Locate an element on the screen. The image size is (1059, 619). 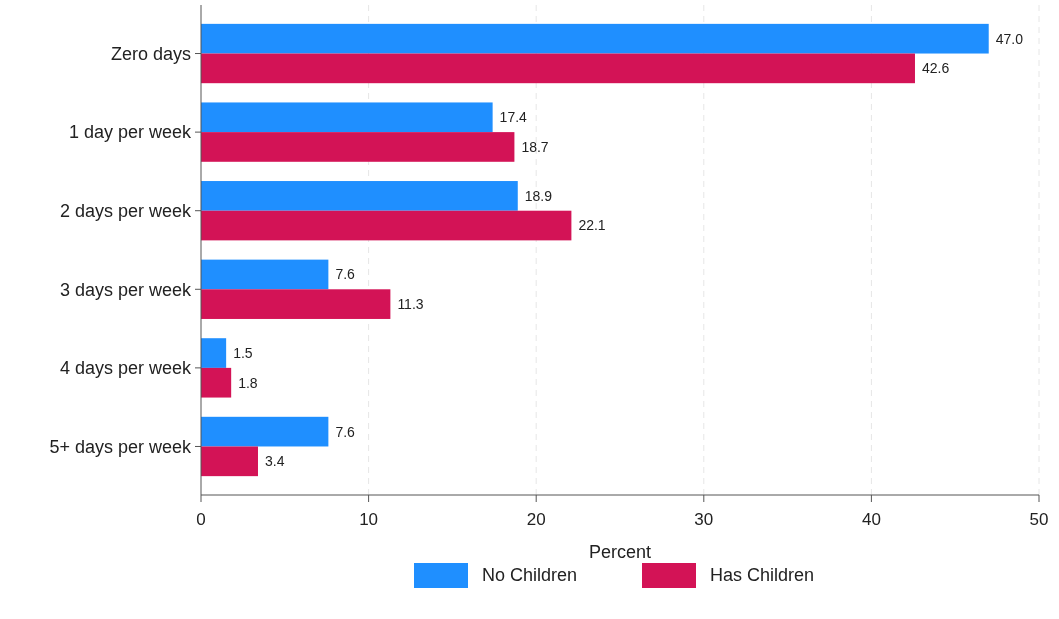
y-tick-label: 1 day per week is located at coordinates (130, 132).